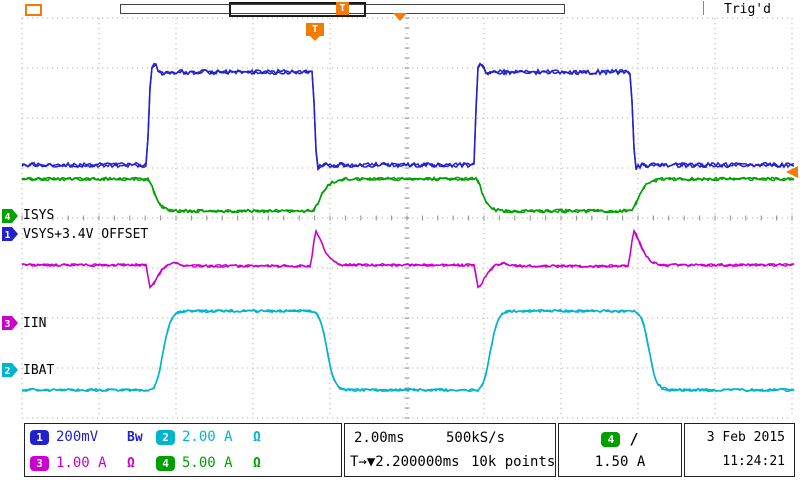 The height and width of the screenshot is (480, 800). I want to click on trigger-status: Trig'd, so click(747, 9).